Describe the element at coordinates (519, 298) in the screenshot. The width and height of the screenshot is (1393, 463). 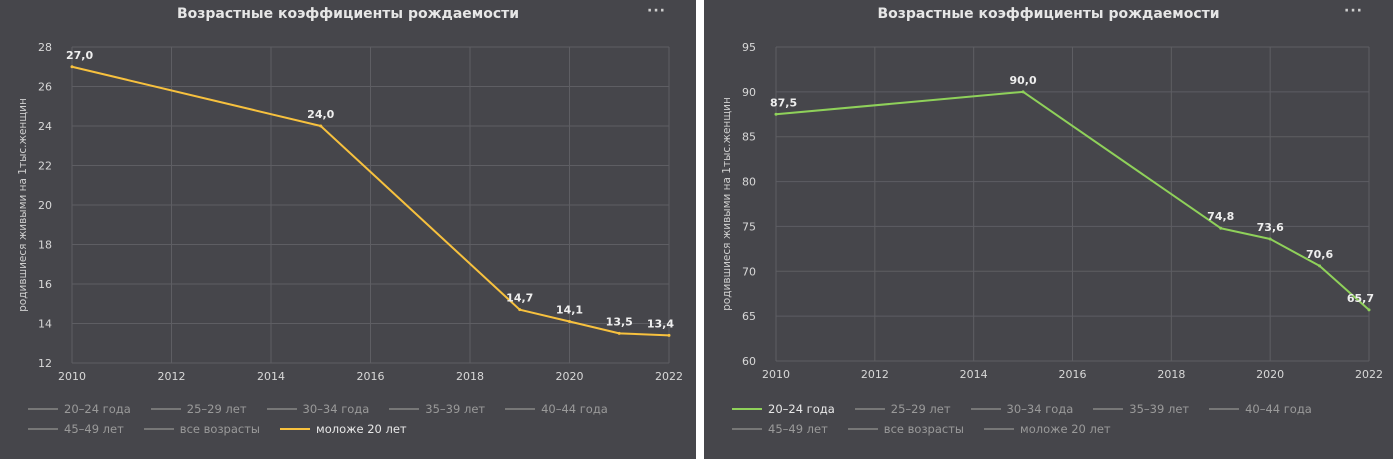
I see `data-label: 14,7` at that location.